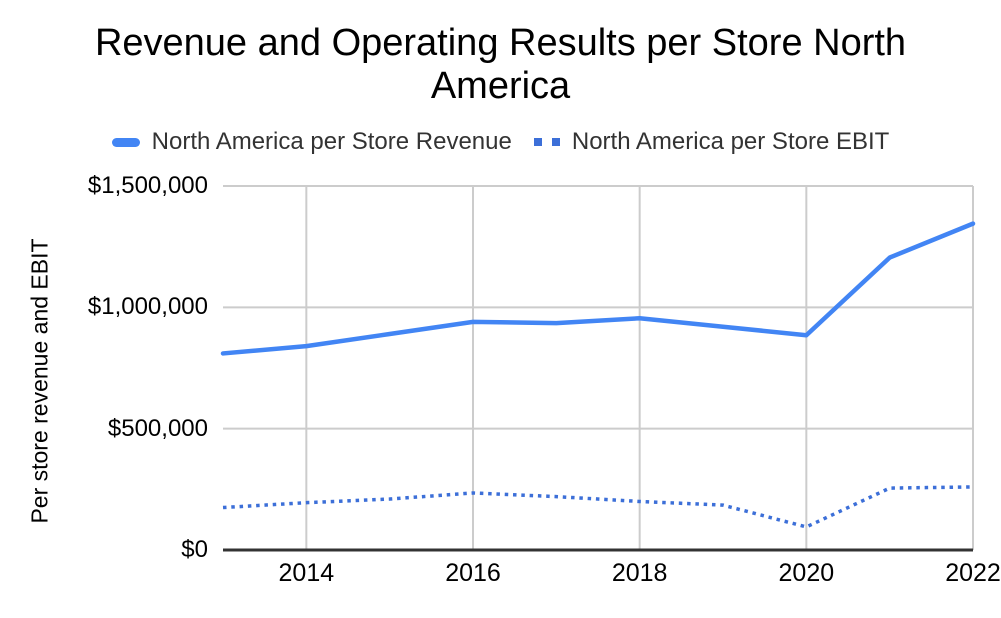  I want to click on revenue-legend-swatch, so click(125, 142).